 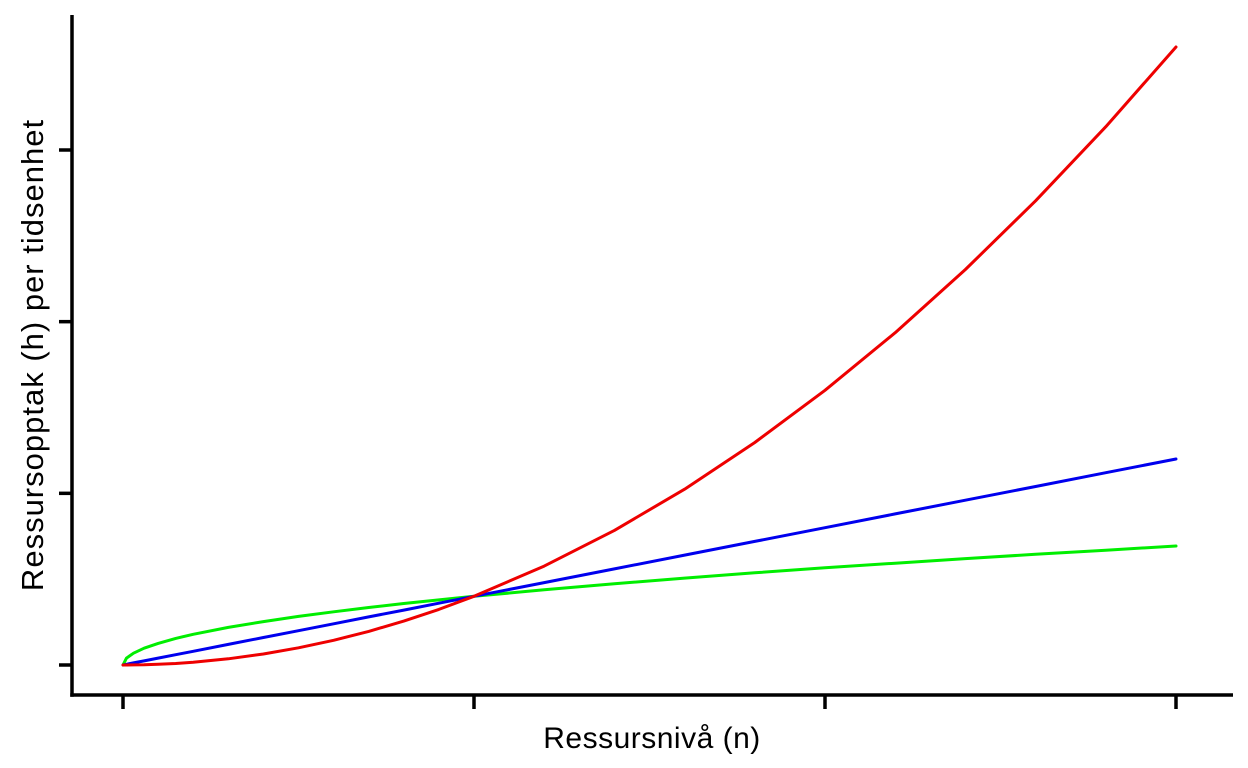 What do you see at coordinates (32, 355) in the screenshot?
I see `y-axis-label: Ressursopptak (h) per tidsenhet` at bounding box center [32, 355].